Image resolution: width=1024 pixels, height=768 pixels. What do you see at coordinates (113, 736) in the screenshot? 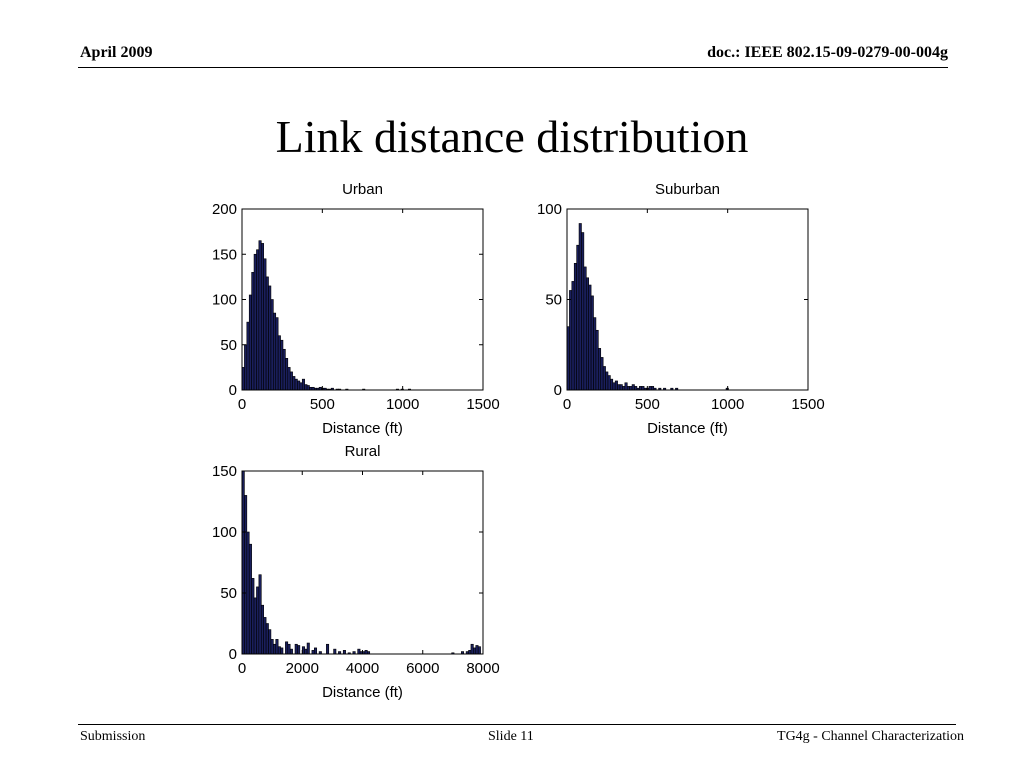
I see `footer-submission: Submission` at bounding box center [113, 736].